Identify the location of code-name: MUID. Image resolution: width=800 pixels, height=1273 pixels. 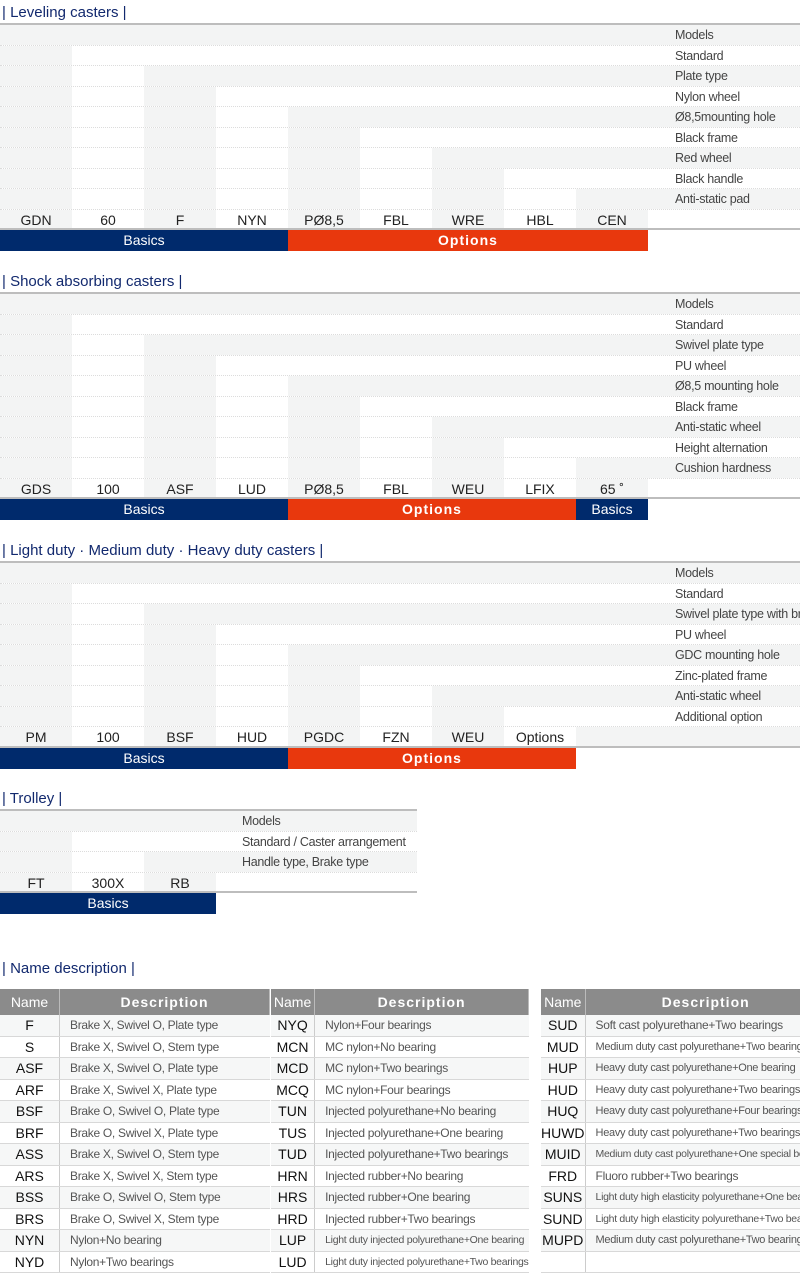
(563, 1154).